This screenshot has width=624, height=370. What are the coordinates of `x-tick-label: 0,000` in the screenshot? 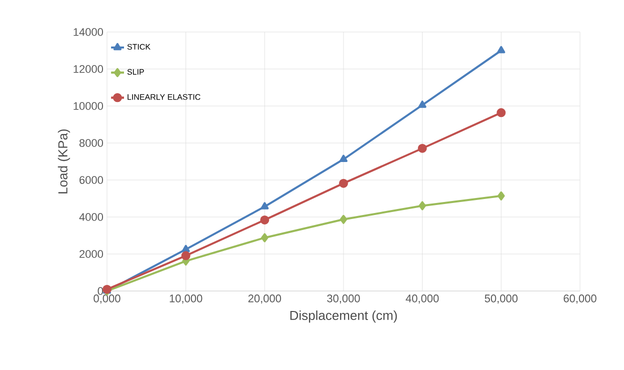 It's located at (107, 299).